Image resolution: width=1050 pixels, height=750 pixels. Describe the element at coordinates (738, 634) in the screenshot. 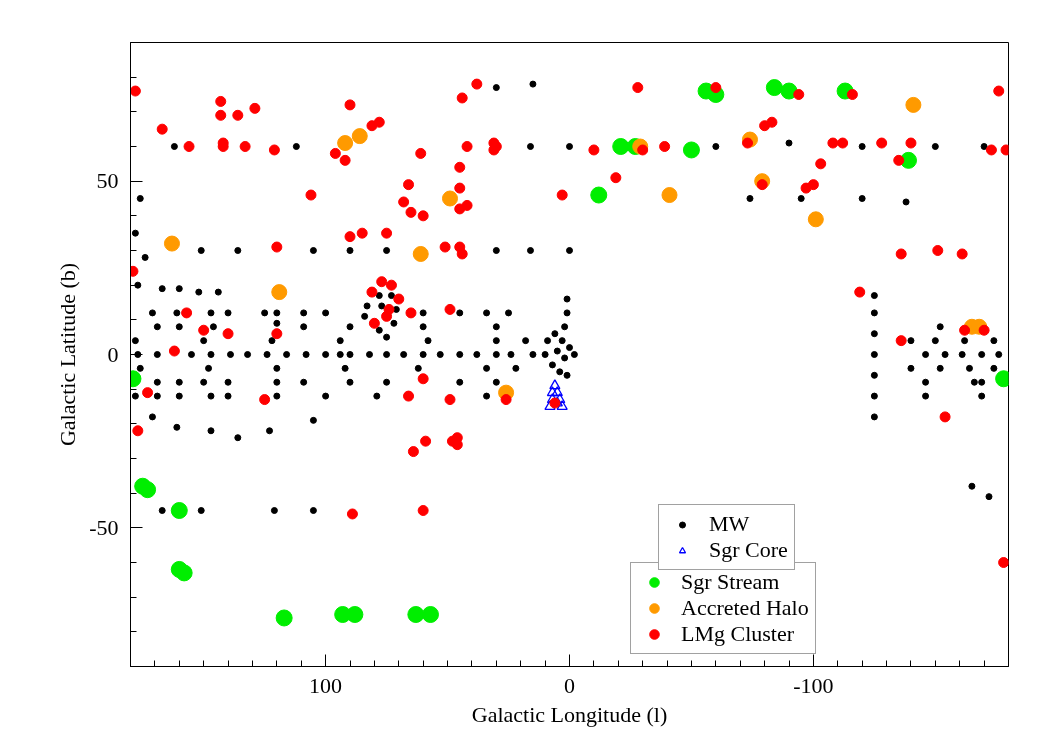

I see `legend-label: LMg Cluster` at that location.